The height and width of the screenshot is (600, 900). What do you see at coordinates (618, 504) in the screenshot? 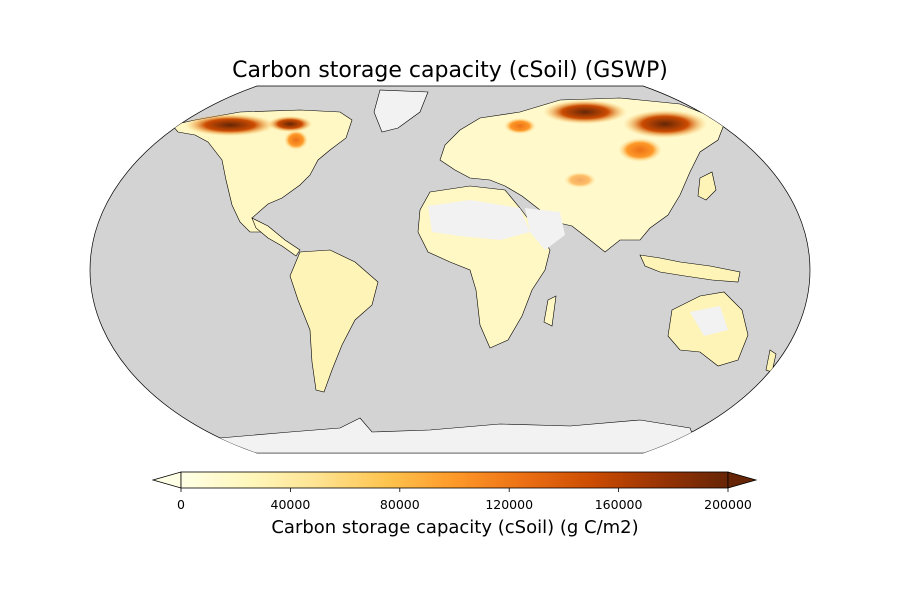
I see `colorbar-tick-label: 160000` at bounding box center [618, 504].